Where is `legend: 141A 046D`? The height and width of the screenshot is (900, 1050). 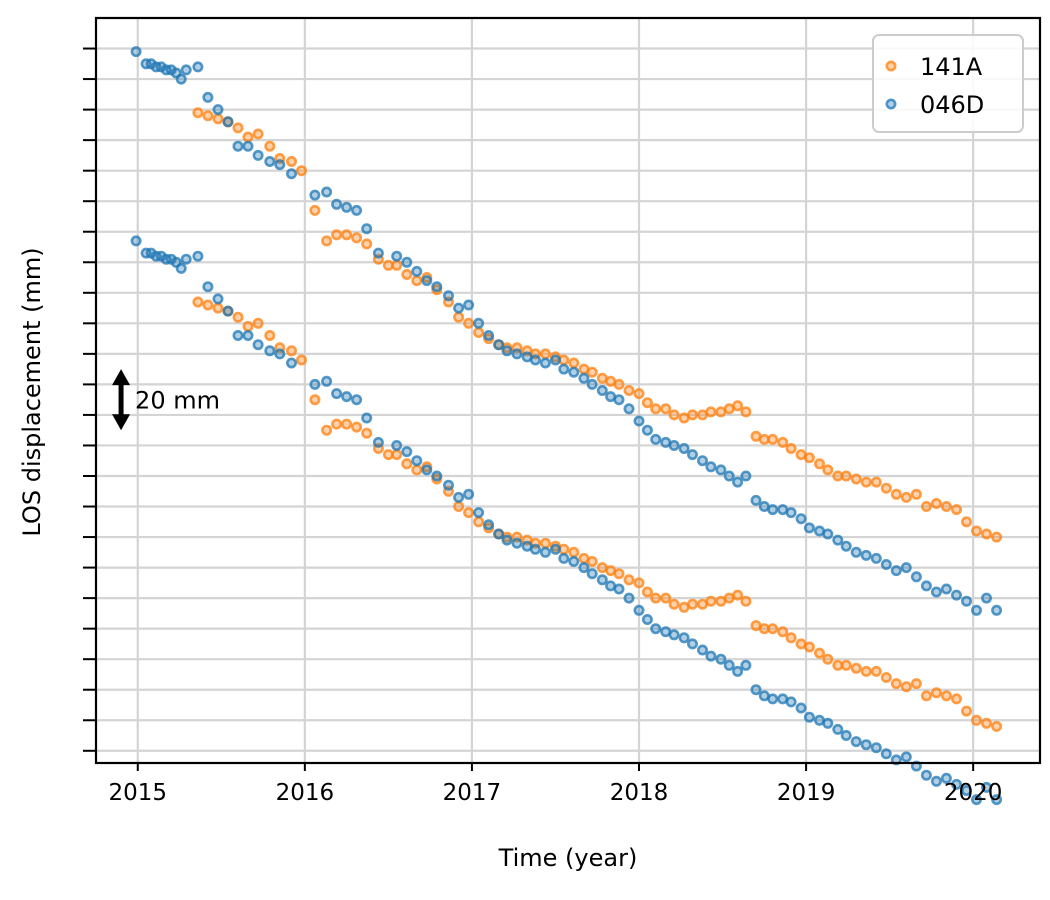
legend: 141A 046D is located at coordinates (948, 83).